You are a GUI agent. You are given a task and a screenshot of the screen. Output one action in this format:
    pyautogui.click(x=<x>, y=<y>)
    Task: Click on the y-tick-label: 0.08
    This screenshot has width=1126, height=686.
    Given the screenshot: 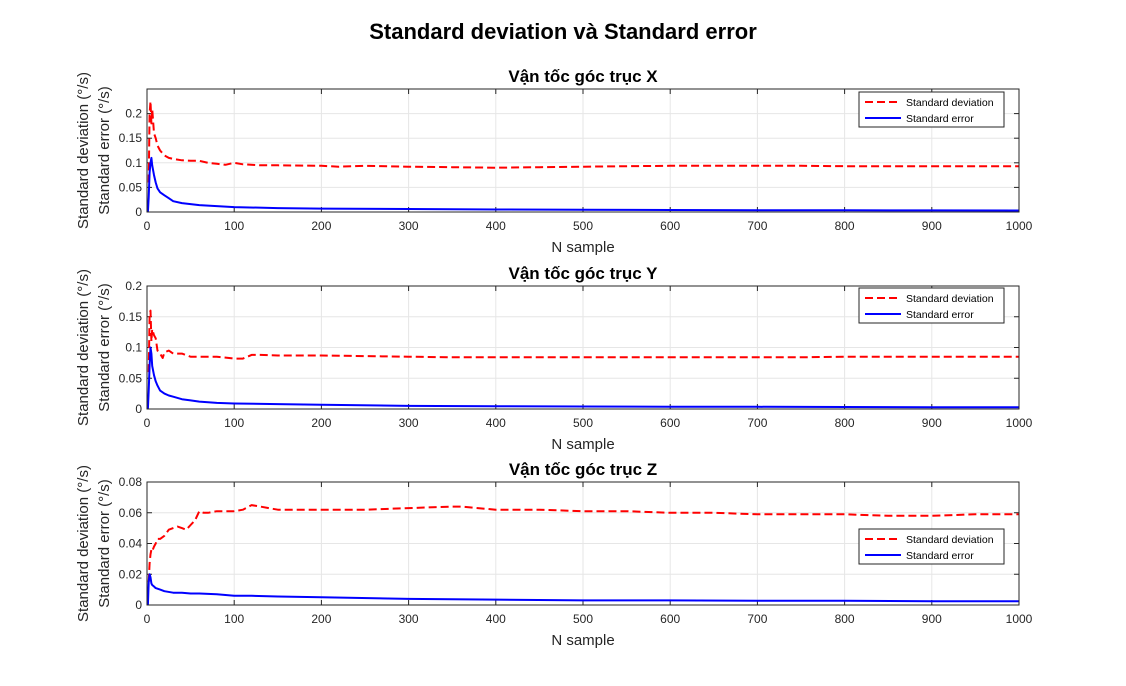 What is the action you would take?
    pyautogui.click(x=131, y=482)
    